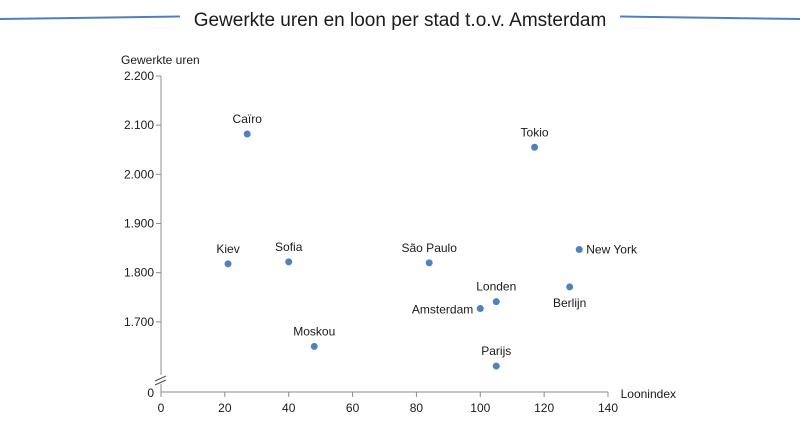  What do you see at coordinates (648, 394) in the screenshot?
I see `x-axis-title: Loonindex` at bounding box center [648, 394].